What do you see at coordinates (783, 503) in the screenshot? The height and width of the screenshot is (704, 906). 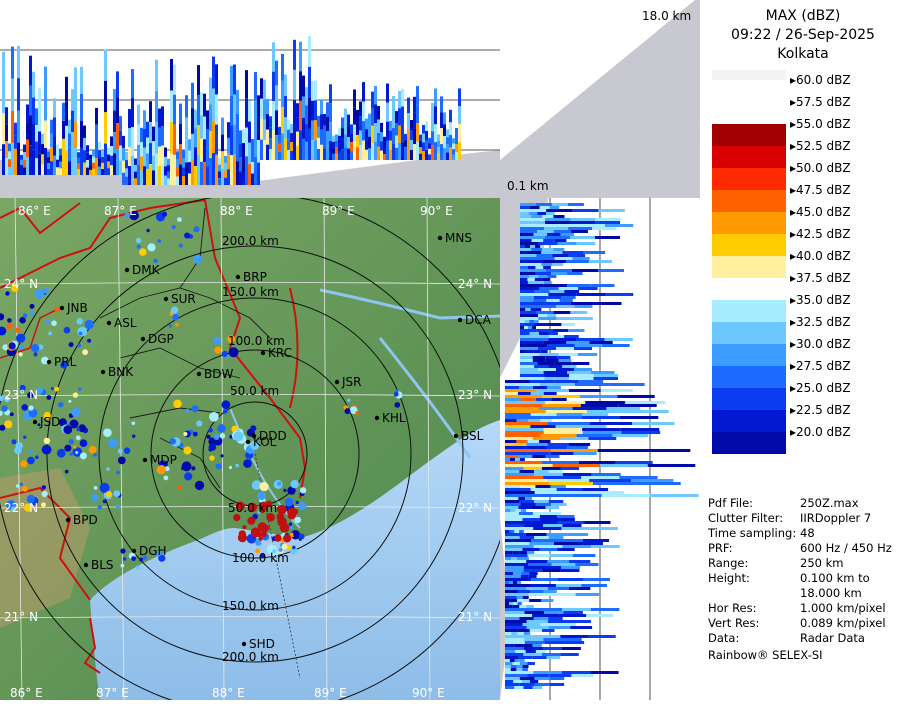 I see `info-row: Pdf File: 250Z.max` at bounding box center [783, 503].